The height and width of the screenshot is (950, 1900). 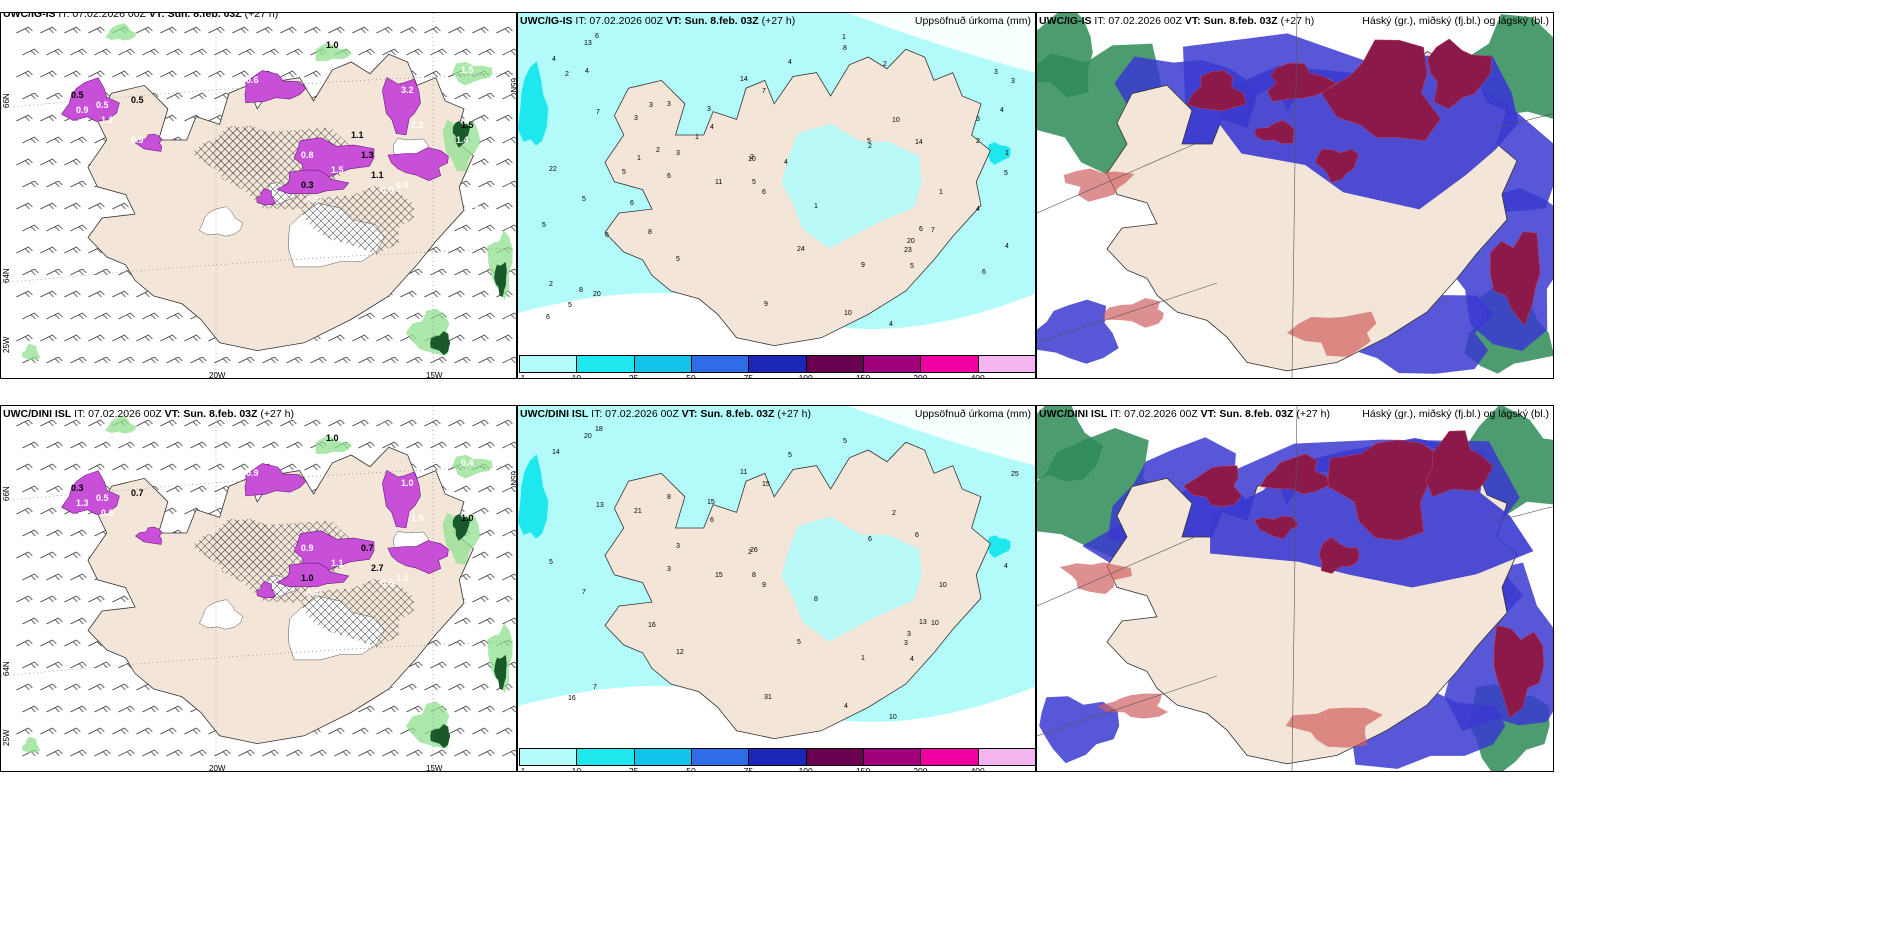 I want to click on precip-value: 21, so click(x=638, y=511).